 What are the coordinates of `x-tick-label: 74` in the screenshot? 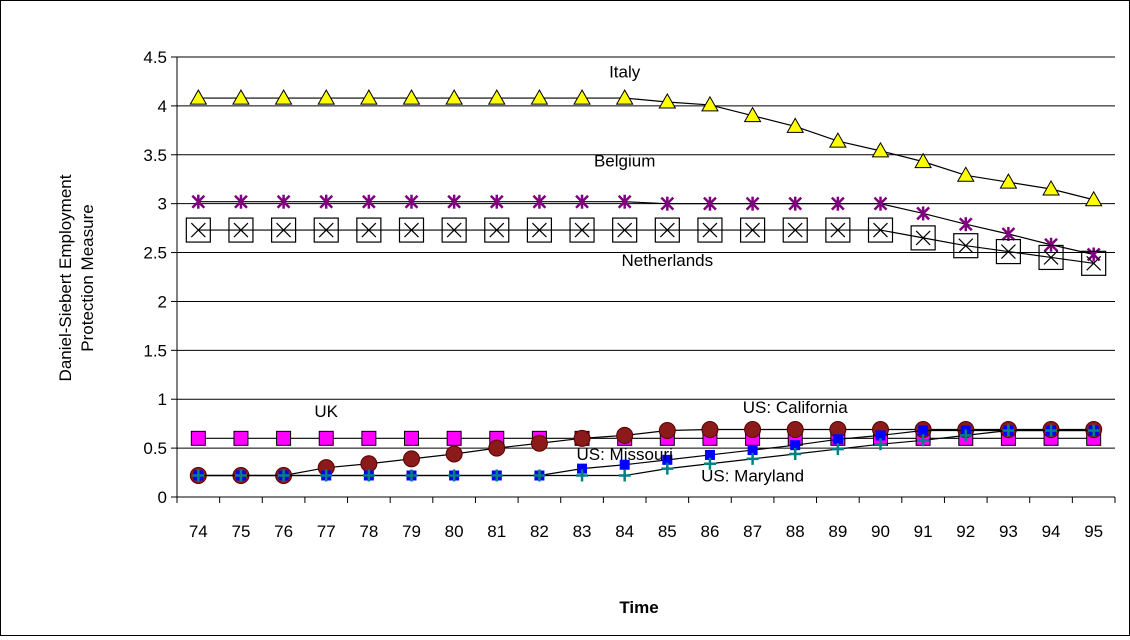 It's located at (198, 531).